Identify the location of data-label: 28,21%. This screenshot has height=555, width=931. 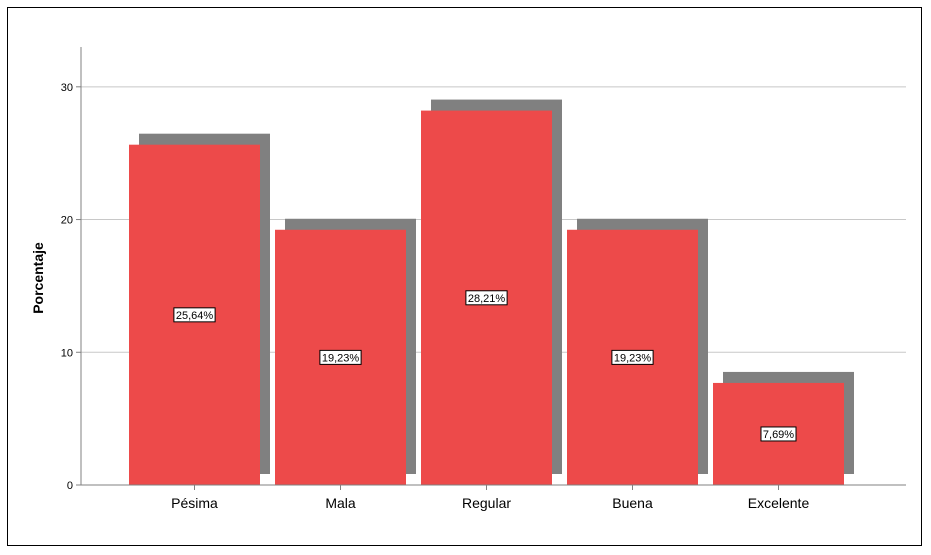
(487, 299).